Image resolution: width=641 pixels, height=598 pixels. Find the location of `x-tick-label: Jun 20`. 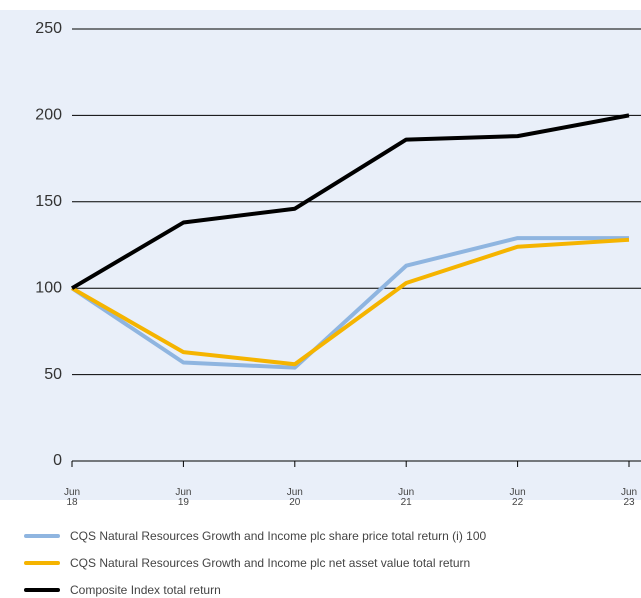

x-tick-label: Jun 20 is located at coordinates (294, 497).